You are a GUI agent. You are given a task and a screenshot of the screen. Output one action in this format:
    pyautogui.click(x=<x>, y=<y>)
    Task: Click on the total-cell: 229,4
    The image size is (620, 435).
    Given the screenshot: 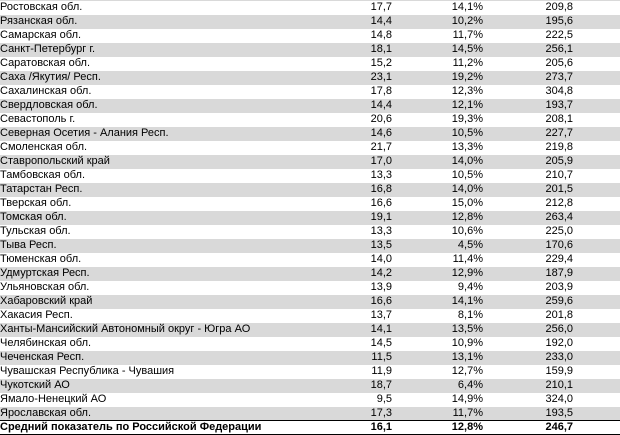 What is the action you would take?
    pyautogui.click(x=559, y=259)
    